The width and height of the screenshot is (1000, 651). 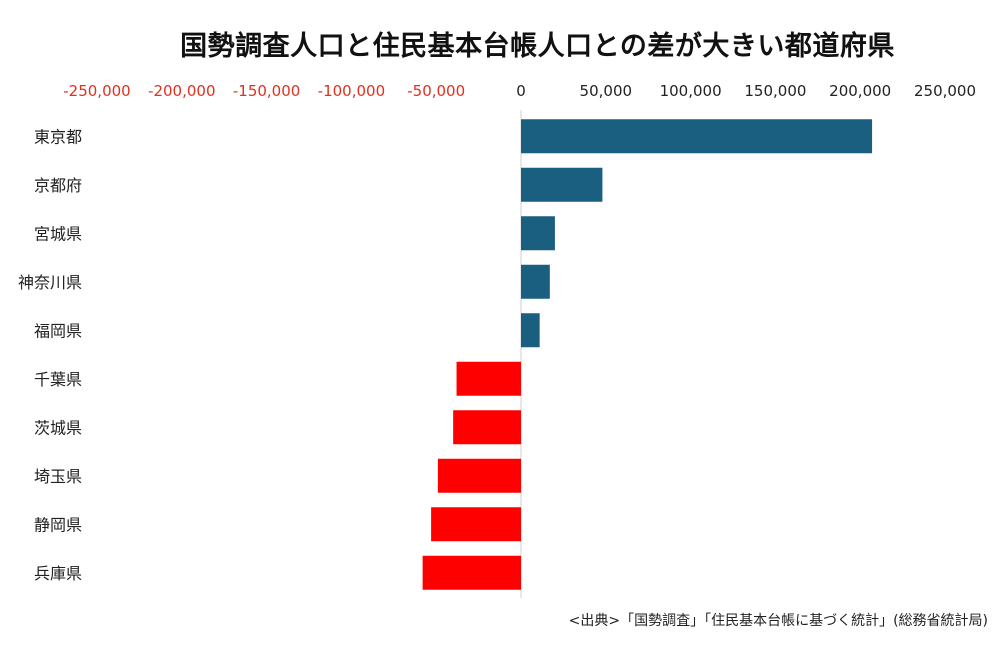 I want to click on x-tick-label: -200,000, so click(x=181, y=91).